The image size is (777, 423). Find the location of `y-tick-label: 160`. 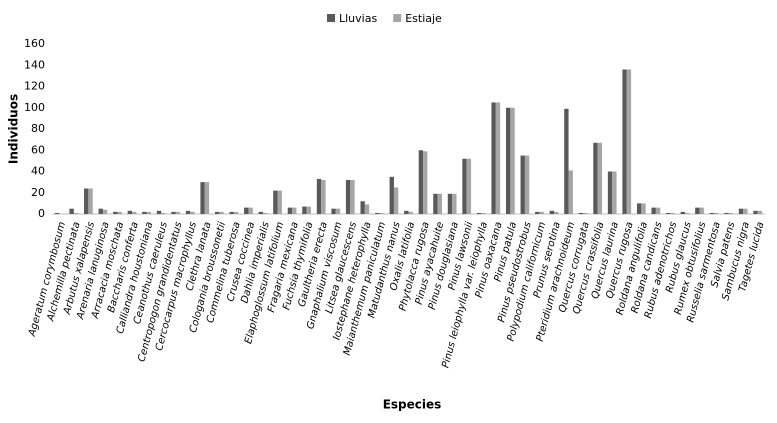

y-tick-label: 160 is located at coordinates (34, 43).